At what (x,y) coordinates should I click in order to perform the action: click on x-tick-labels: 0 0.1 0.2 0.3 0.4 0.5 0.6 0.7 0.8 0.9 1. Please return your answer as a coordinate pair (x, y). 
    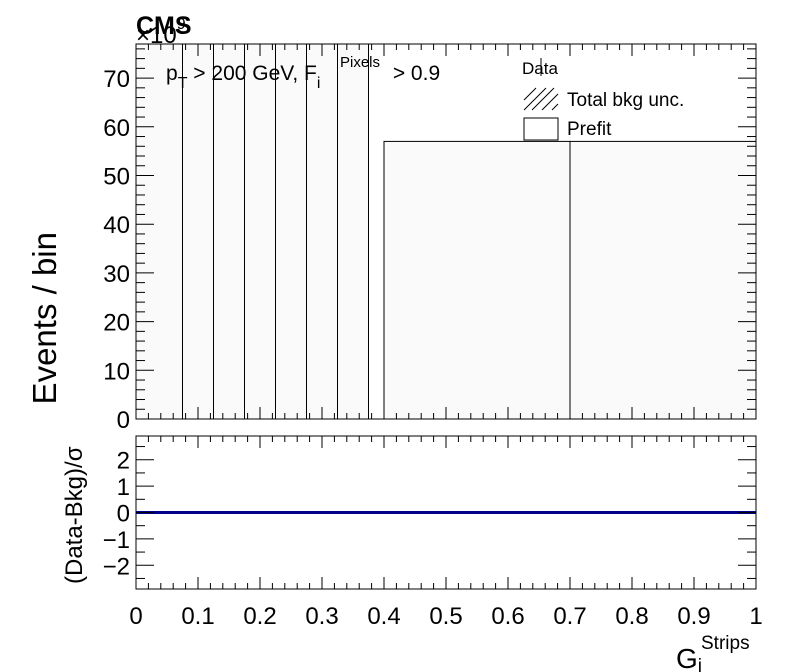
    Looking at the image, I should click on (445, 616).